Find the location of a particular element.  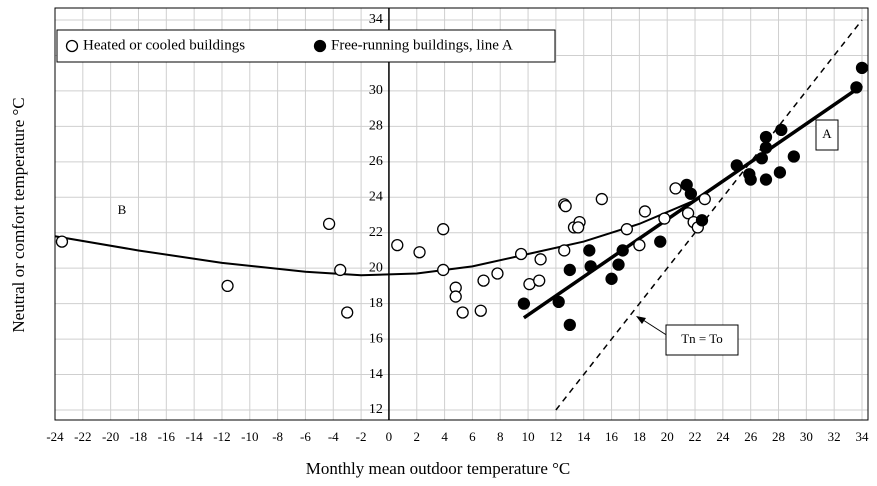

x-tick-label: 28 is located at coordinates (778, 436).